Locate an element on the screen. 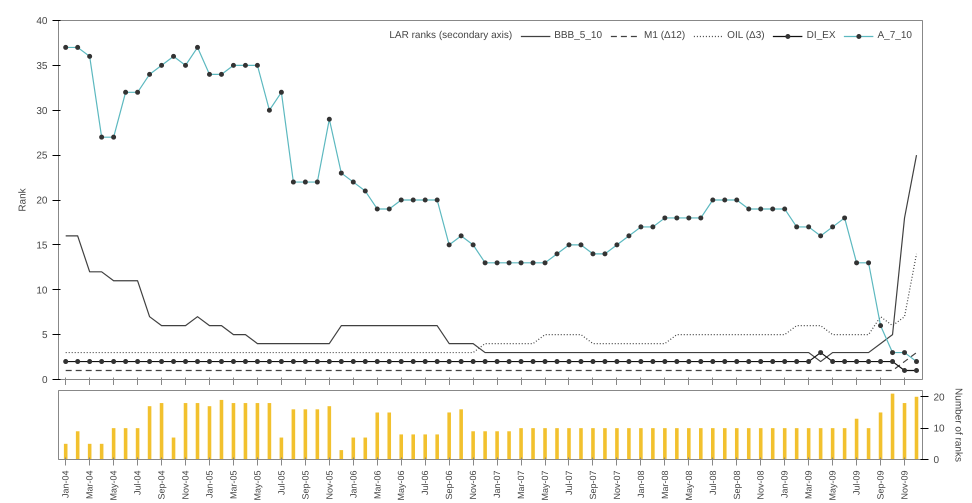  x-tick-label: Nov-08 is located at coordinates (761, 485).